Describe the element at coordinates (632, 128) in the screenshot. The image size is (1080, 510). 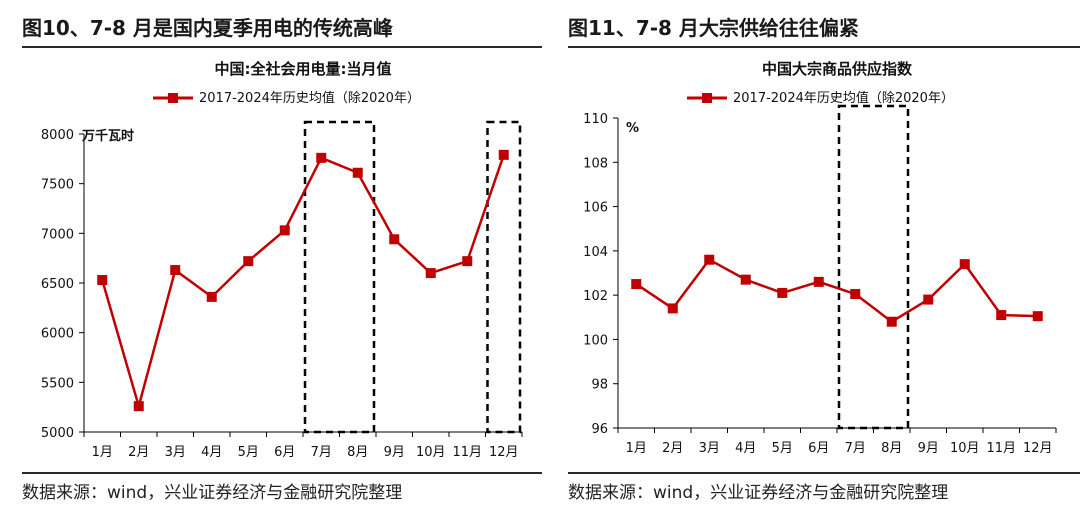
I see `unit-label: %` at that location.